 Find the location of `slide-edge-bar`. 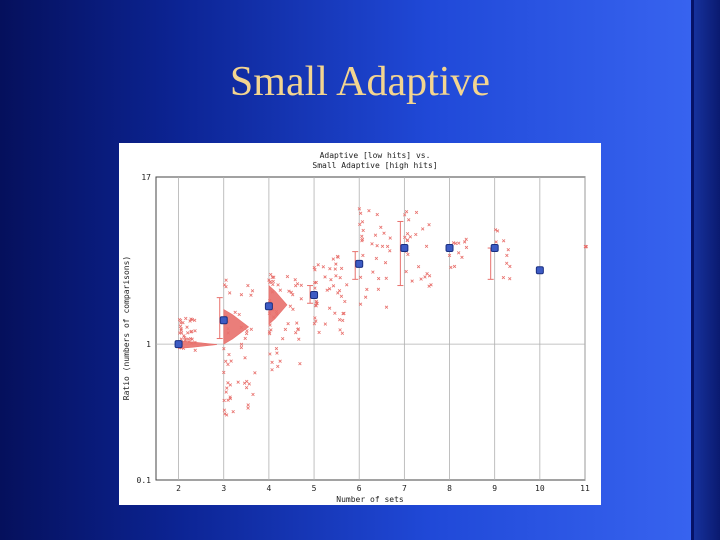

slide-edge-bar is located at coordinates (705, 270).